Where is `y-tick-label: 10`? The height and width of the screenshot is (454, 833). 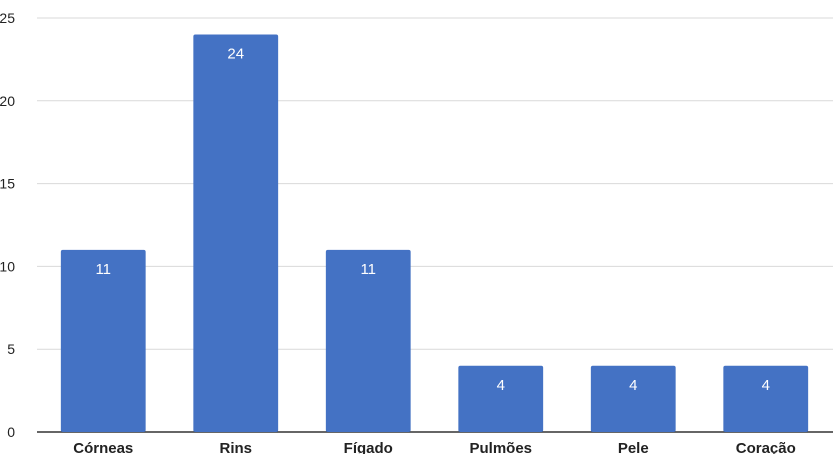 y-tick-label: 10 is located at coordinates (7, 266).